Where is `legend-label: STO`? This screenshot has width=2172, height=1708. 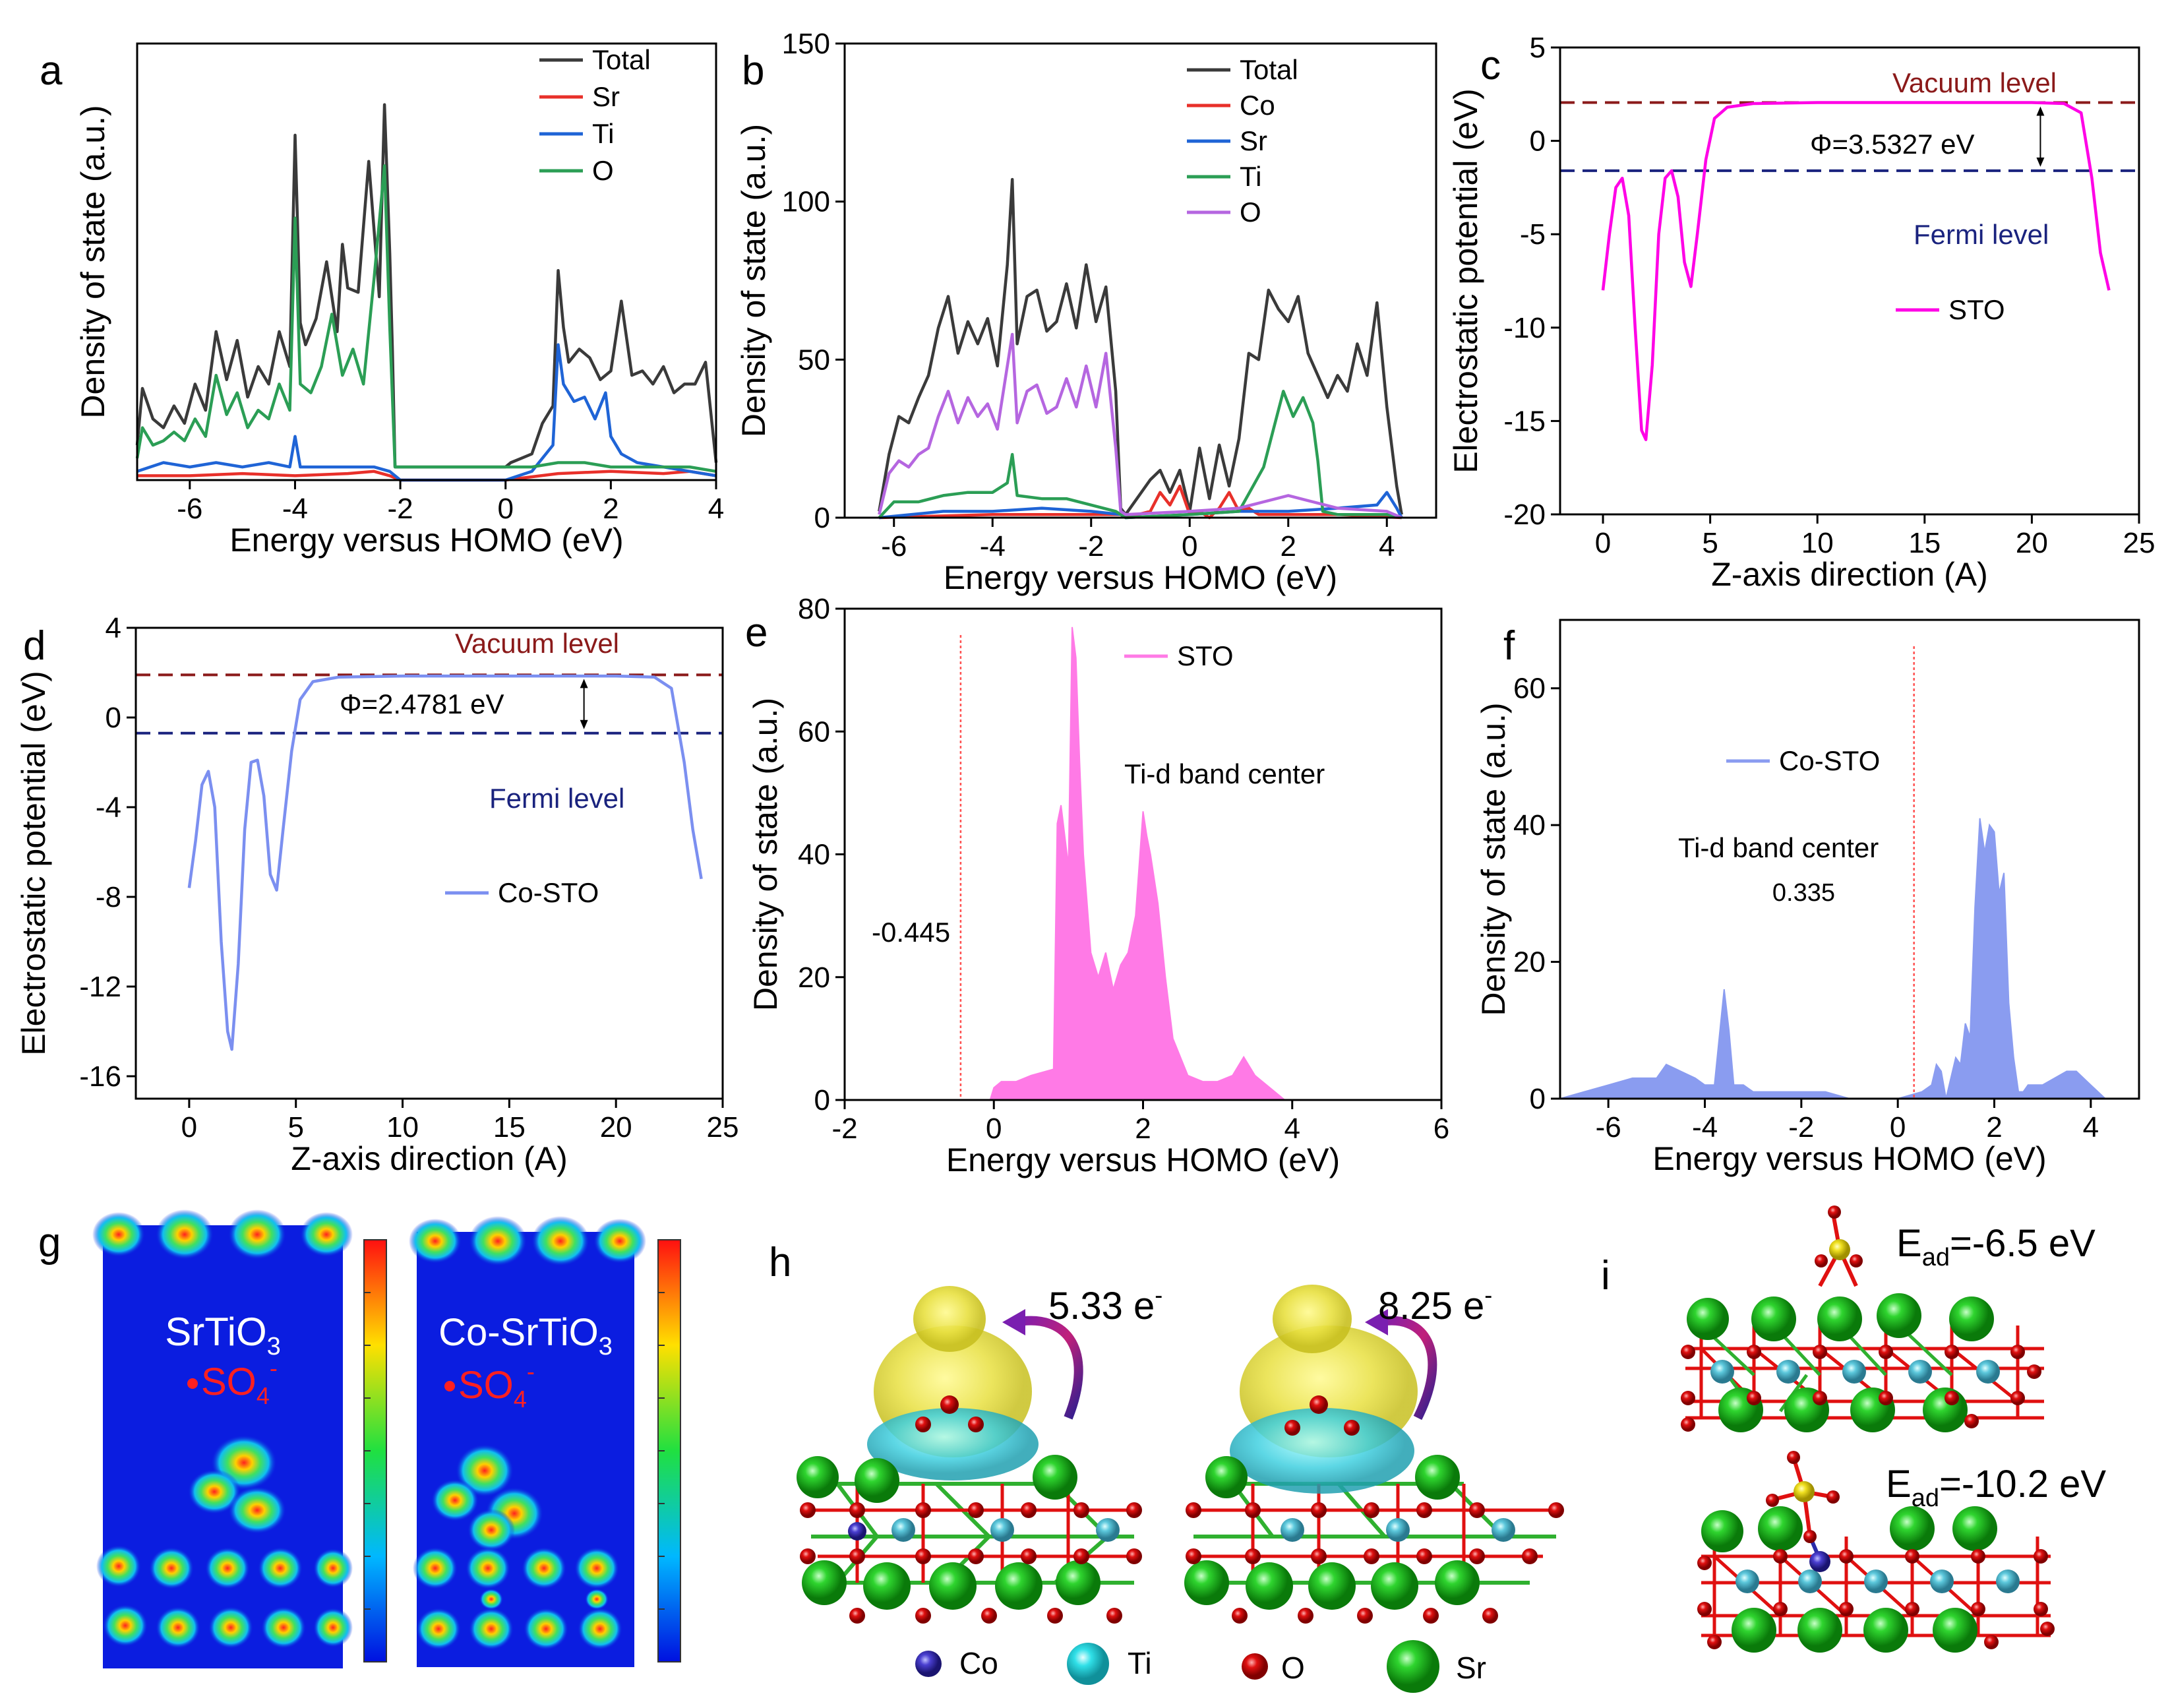 legend-label: STO is located at coordinates (1205, 656).